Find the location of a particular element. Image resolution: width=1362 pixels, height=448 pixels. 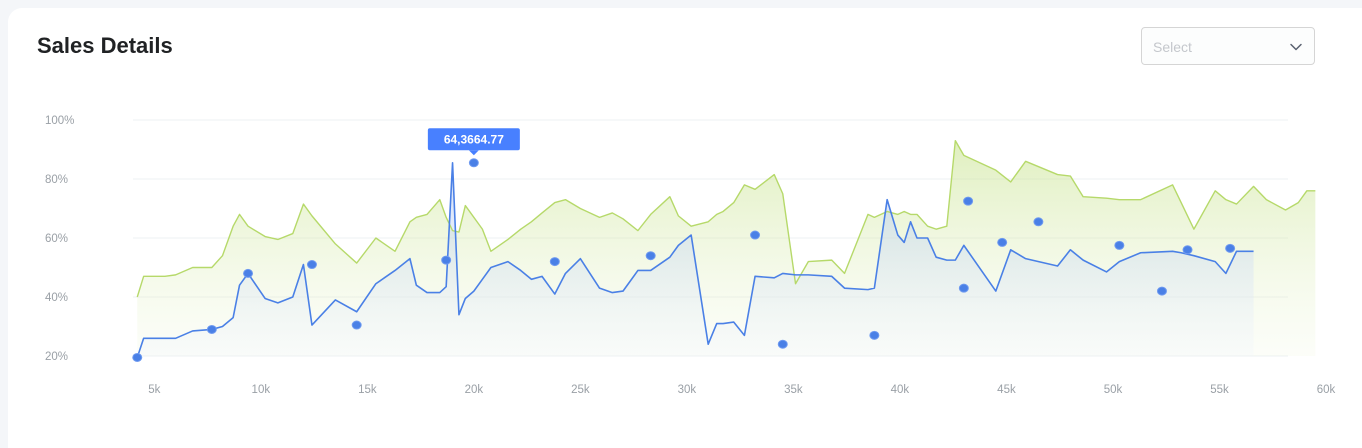

y-tick-label: 40% is located at coordinates (56, 298).